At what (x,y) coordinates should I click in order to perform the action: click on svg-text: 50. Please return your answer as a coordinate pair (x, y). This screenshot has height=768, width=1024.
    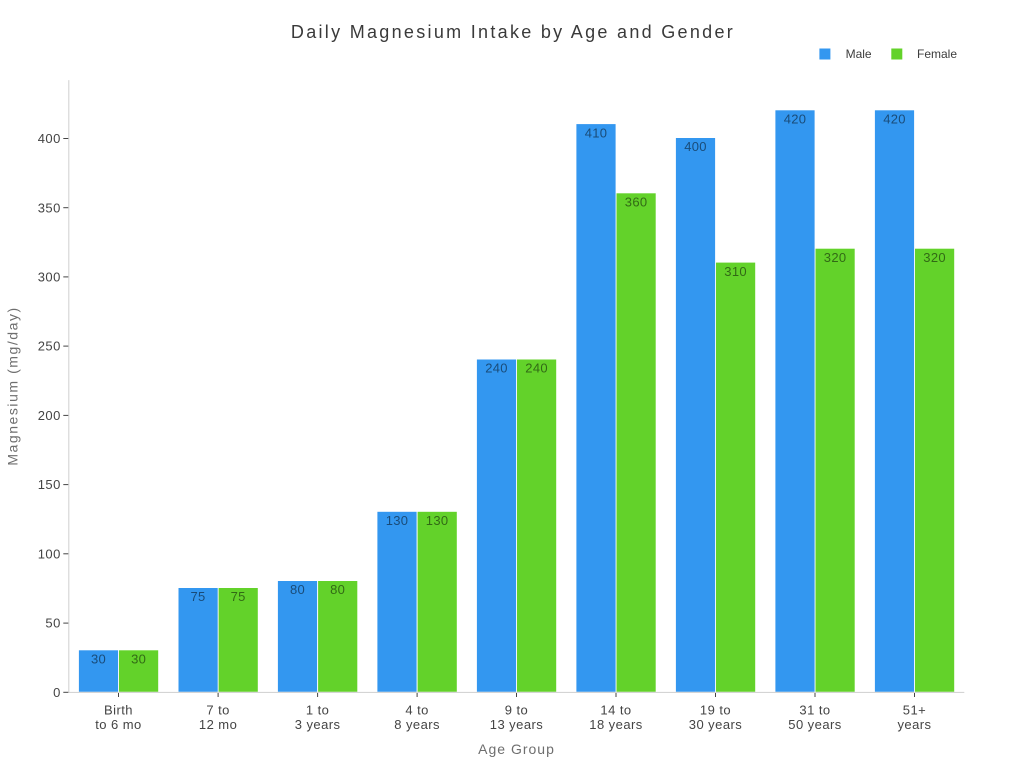
    Looking at the image, I should click on (52, 623).